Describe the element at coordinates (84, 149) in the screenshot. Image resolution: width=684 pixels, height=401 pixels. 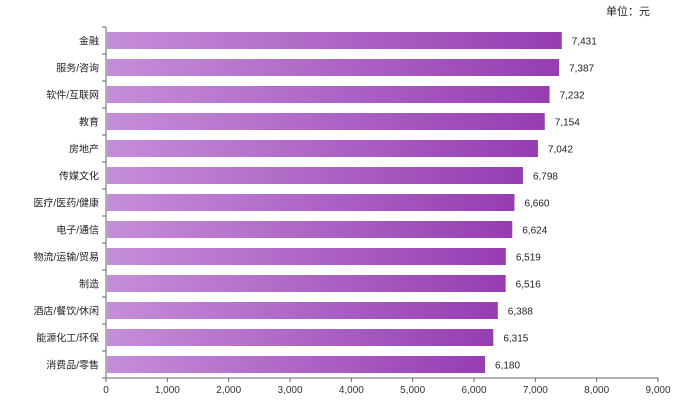
I see `category-label: 房地产` at that location.